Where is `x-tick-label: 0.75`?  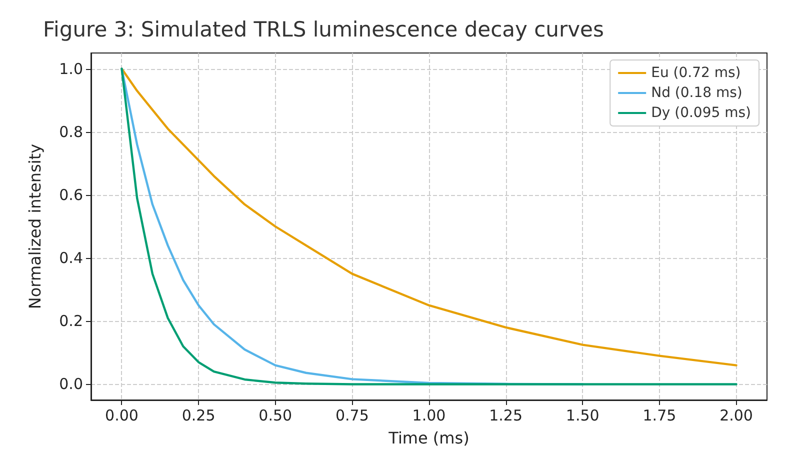 x-tick-label: 0.75 is located at coordinates (352, 415).